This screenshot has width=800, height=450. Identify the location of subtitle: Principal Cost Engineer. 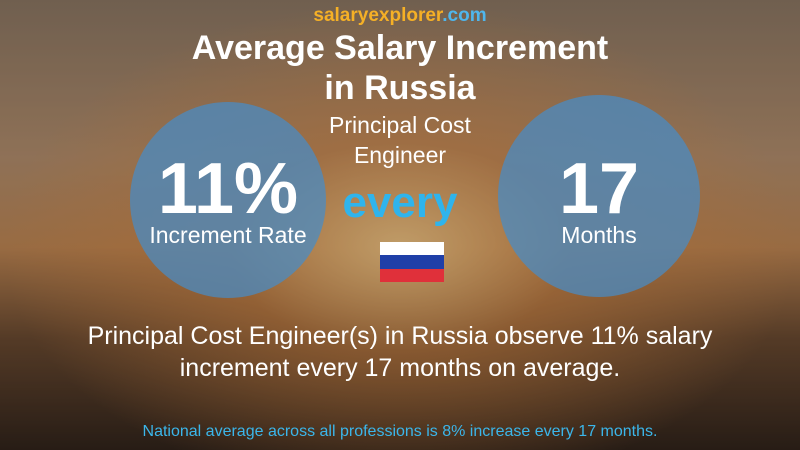
(400, 140).